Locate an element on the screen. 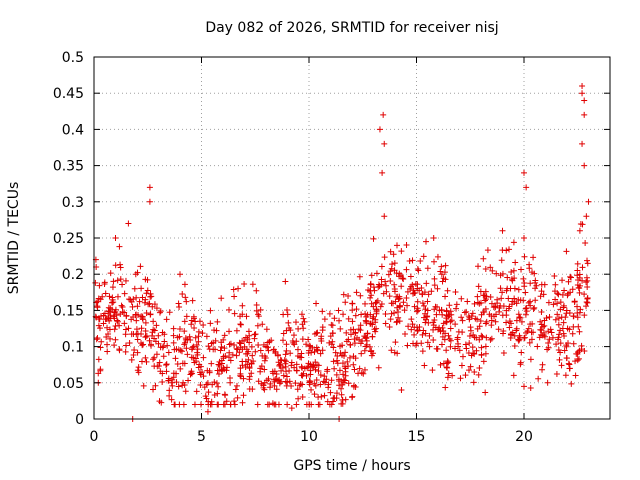  y-tick-label: 0.05 is located at coordinates (68, 384).